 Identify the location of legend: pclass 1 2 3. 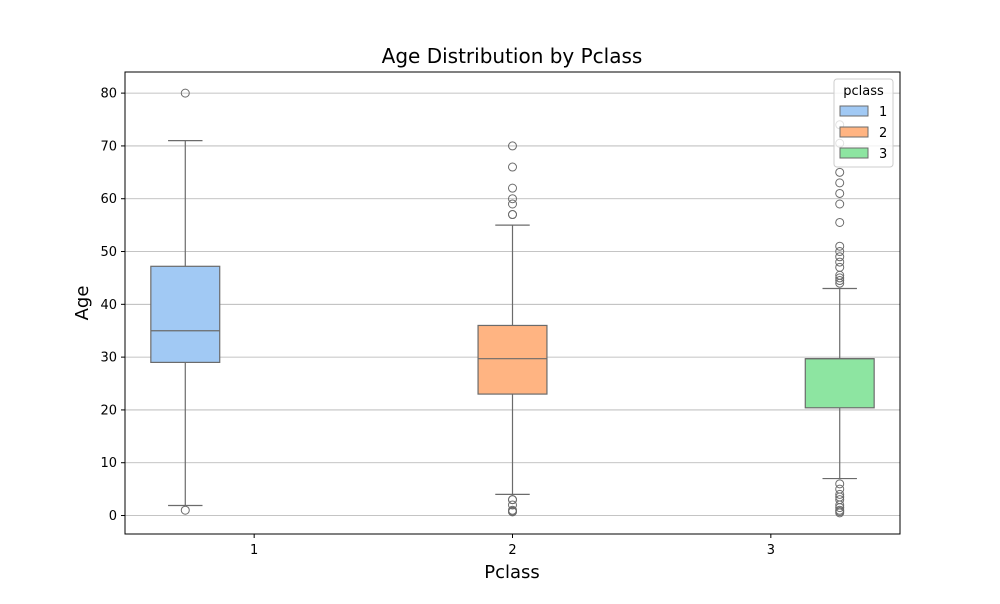
(863, 123).